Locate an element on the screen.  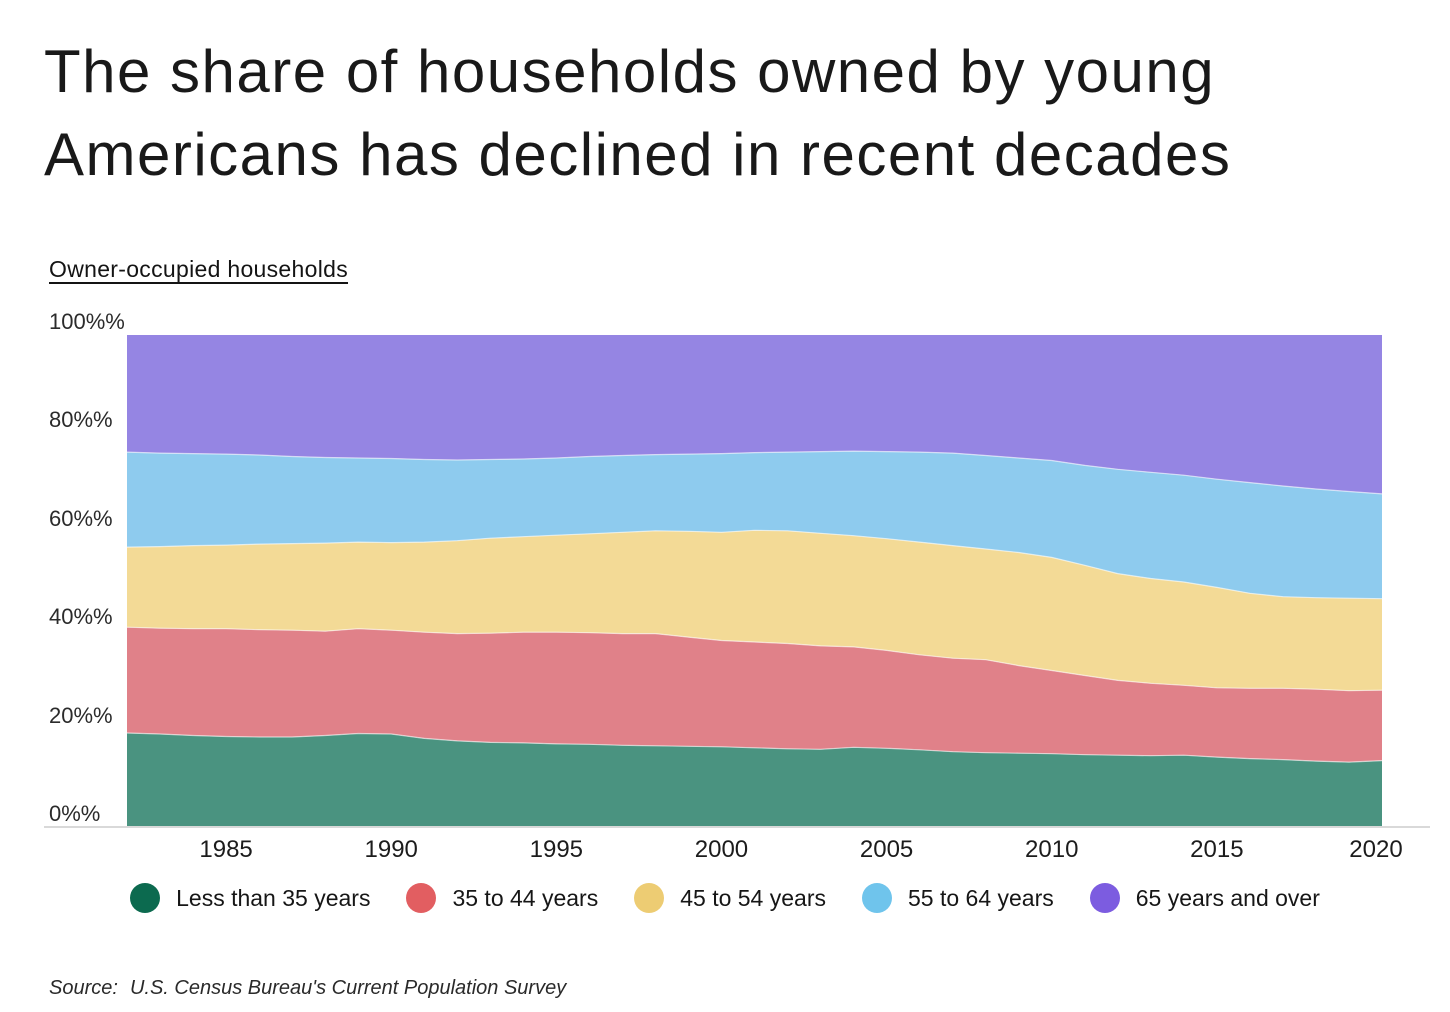
legend-item-65-years-and-over: 65 years and over is located at coordinates (1204, 898).